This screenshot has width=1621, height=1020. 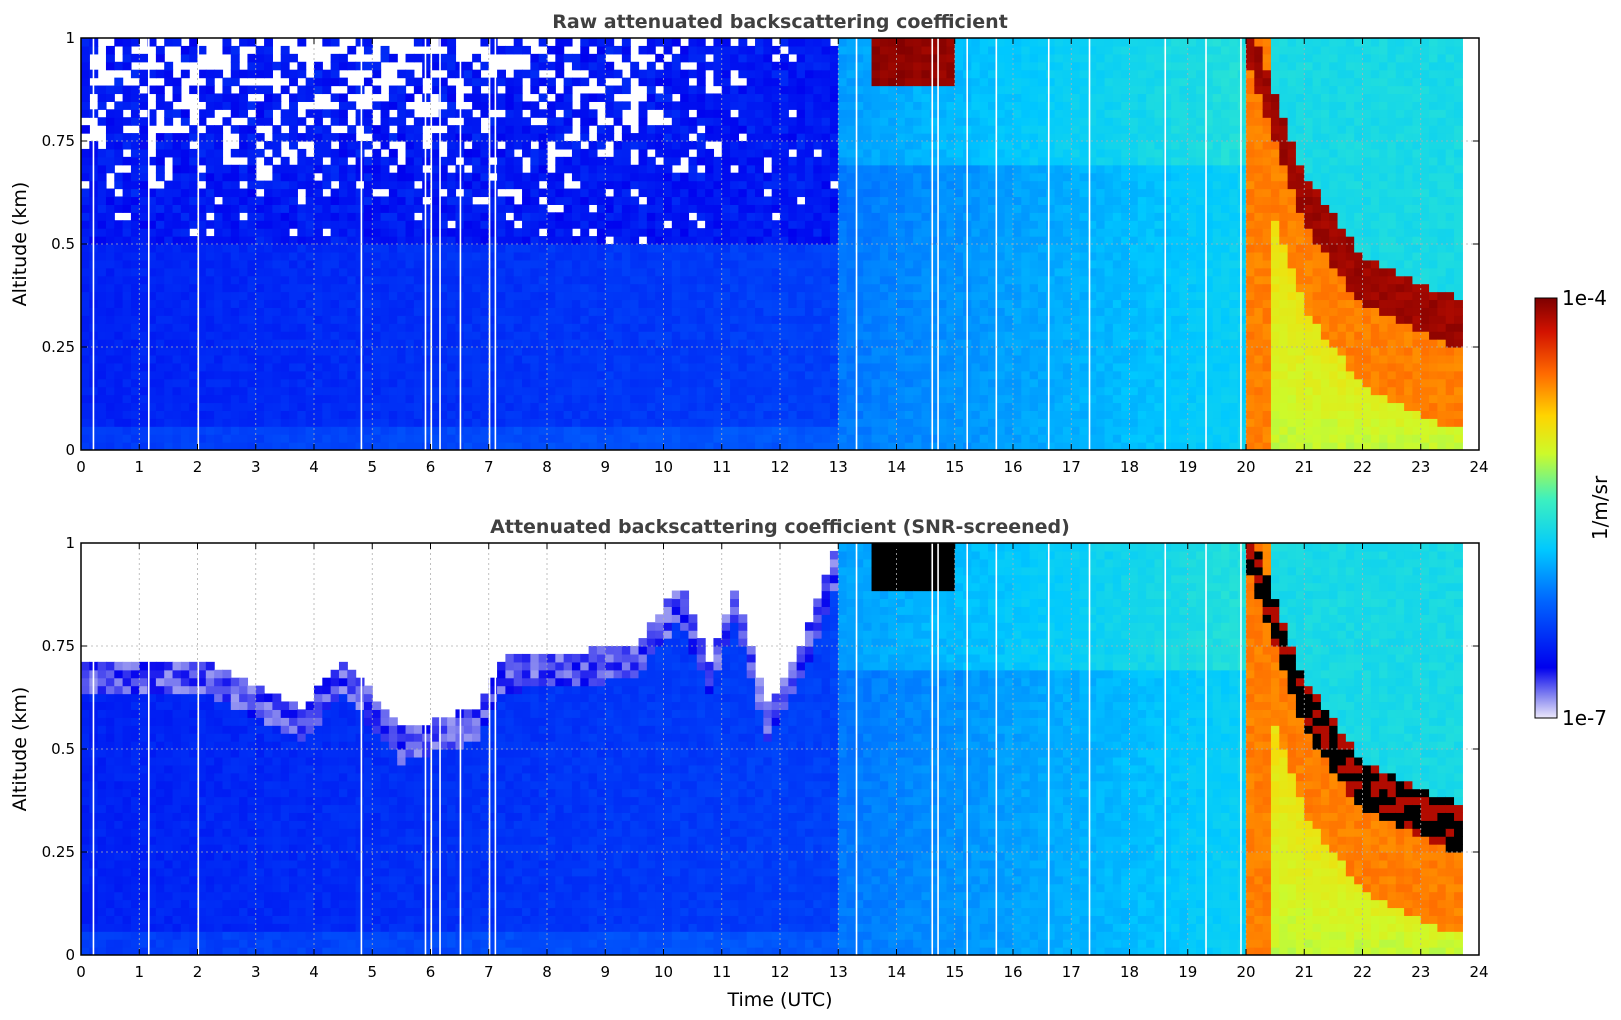 What do you see at coordinates (20, 749) in the screenshot?
I see `panel-screened-ylabel: Altitude (km)` at bounding box center [20, 749].